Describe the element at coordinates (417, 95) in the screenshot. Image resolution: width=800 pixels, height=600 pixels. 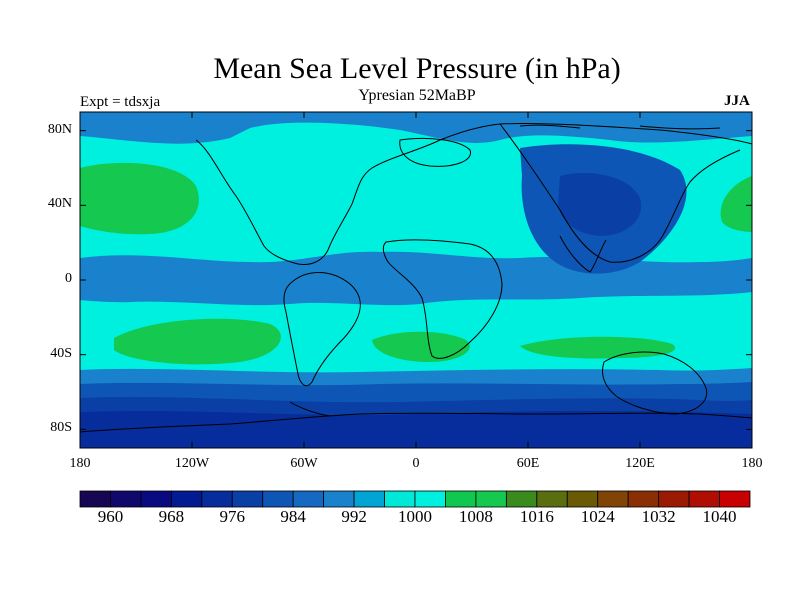
I see `period-label: Ypresian 52MaBP` at that location.